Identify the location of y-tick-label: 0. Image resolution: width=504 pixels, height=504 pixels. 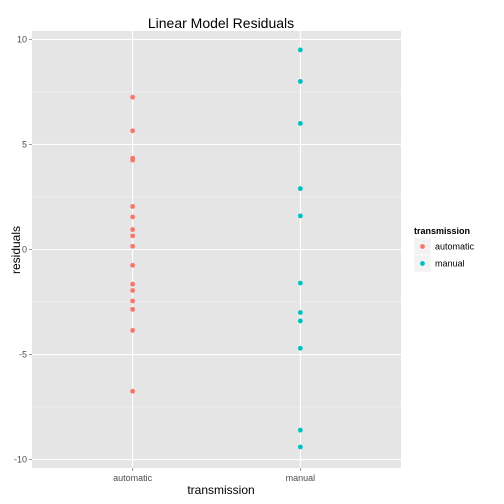
(24, 250).